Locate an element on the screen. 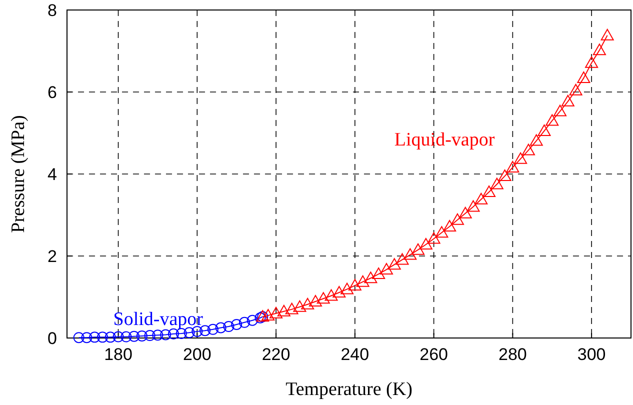 This screenshot has height=405, width=633. x-tick-label: 200 is located at coordinates (197, 354).